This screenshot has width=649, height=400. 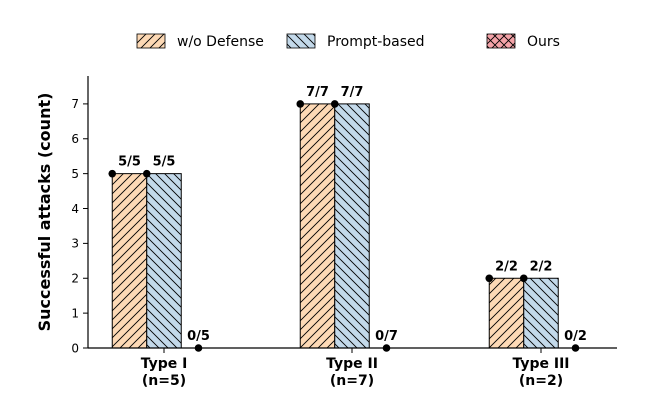 What do you see at coordinates (164, 162) in the screenshot?
I see `bar-label-1-0: 5/5` at bounding box center [164, 162].